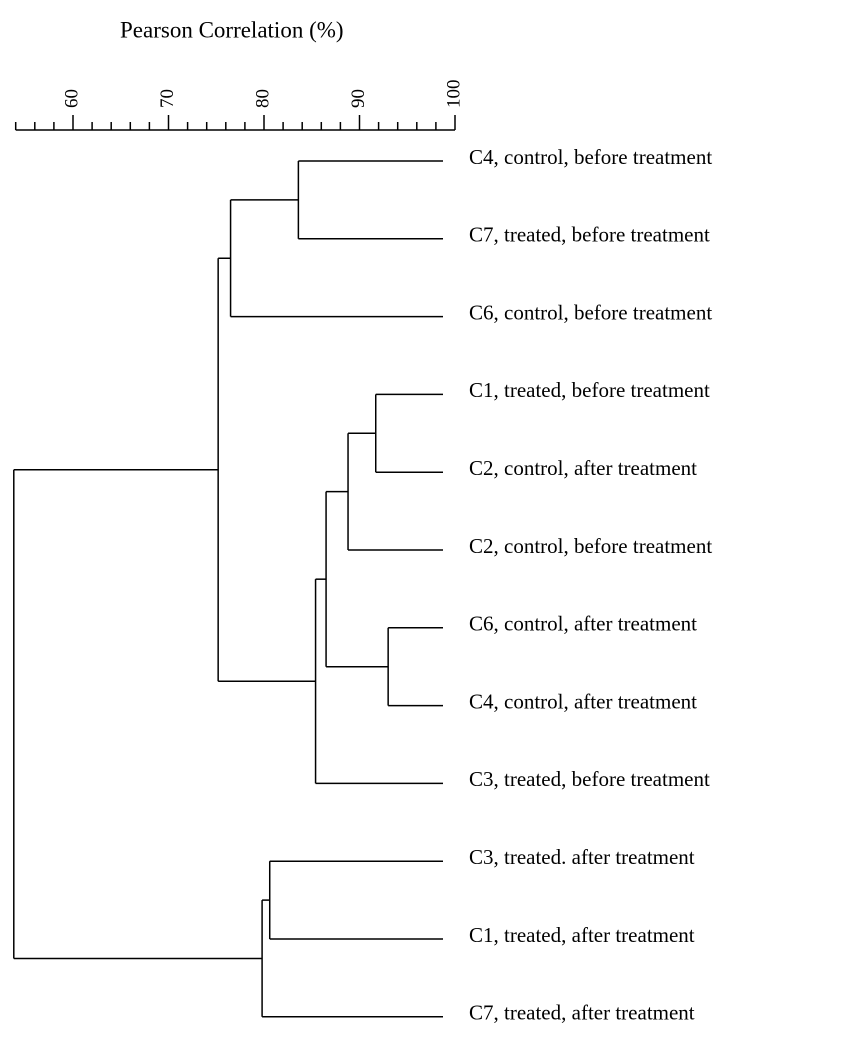  I want to click on x-tick-label: 100, so click(453, 94).